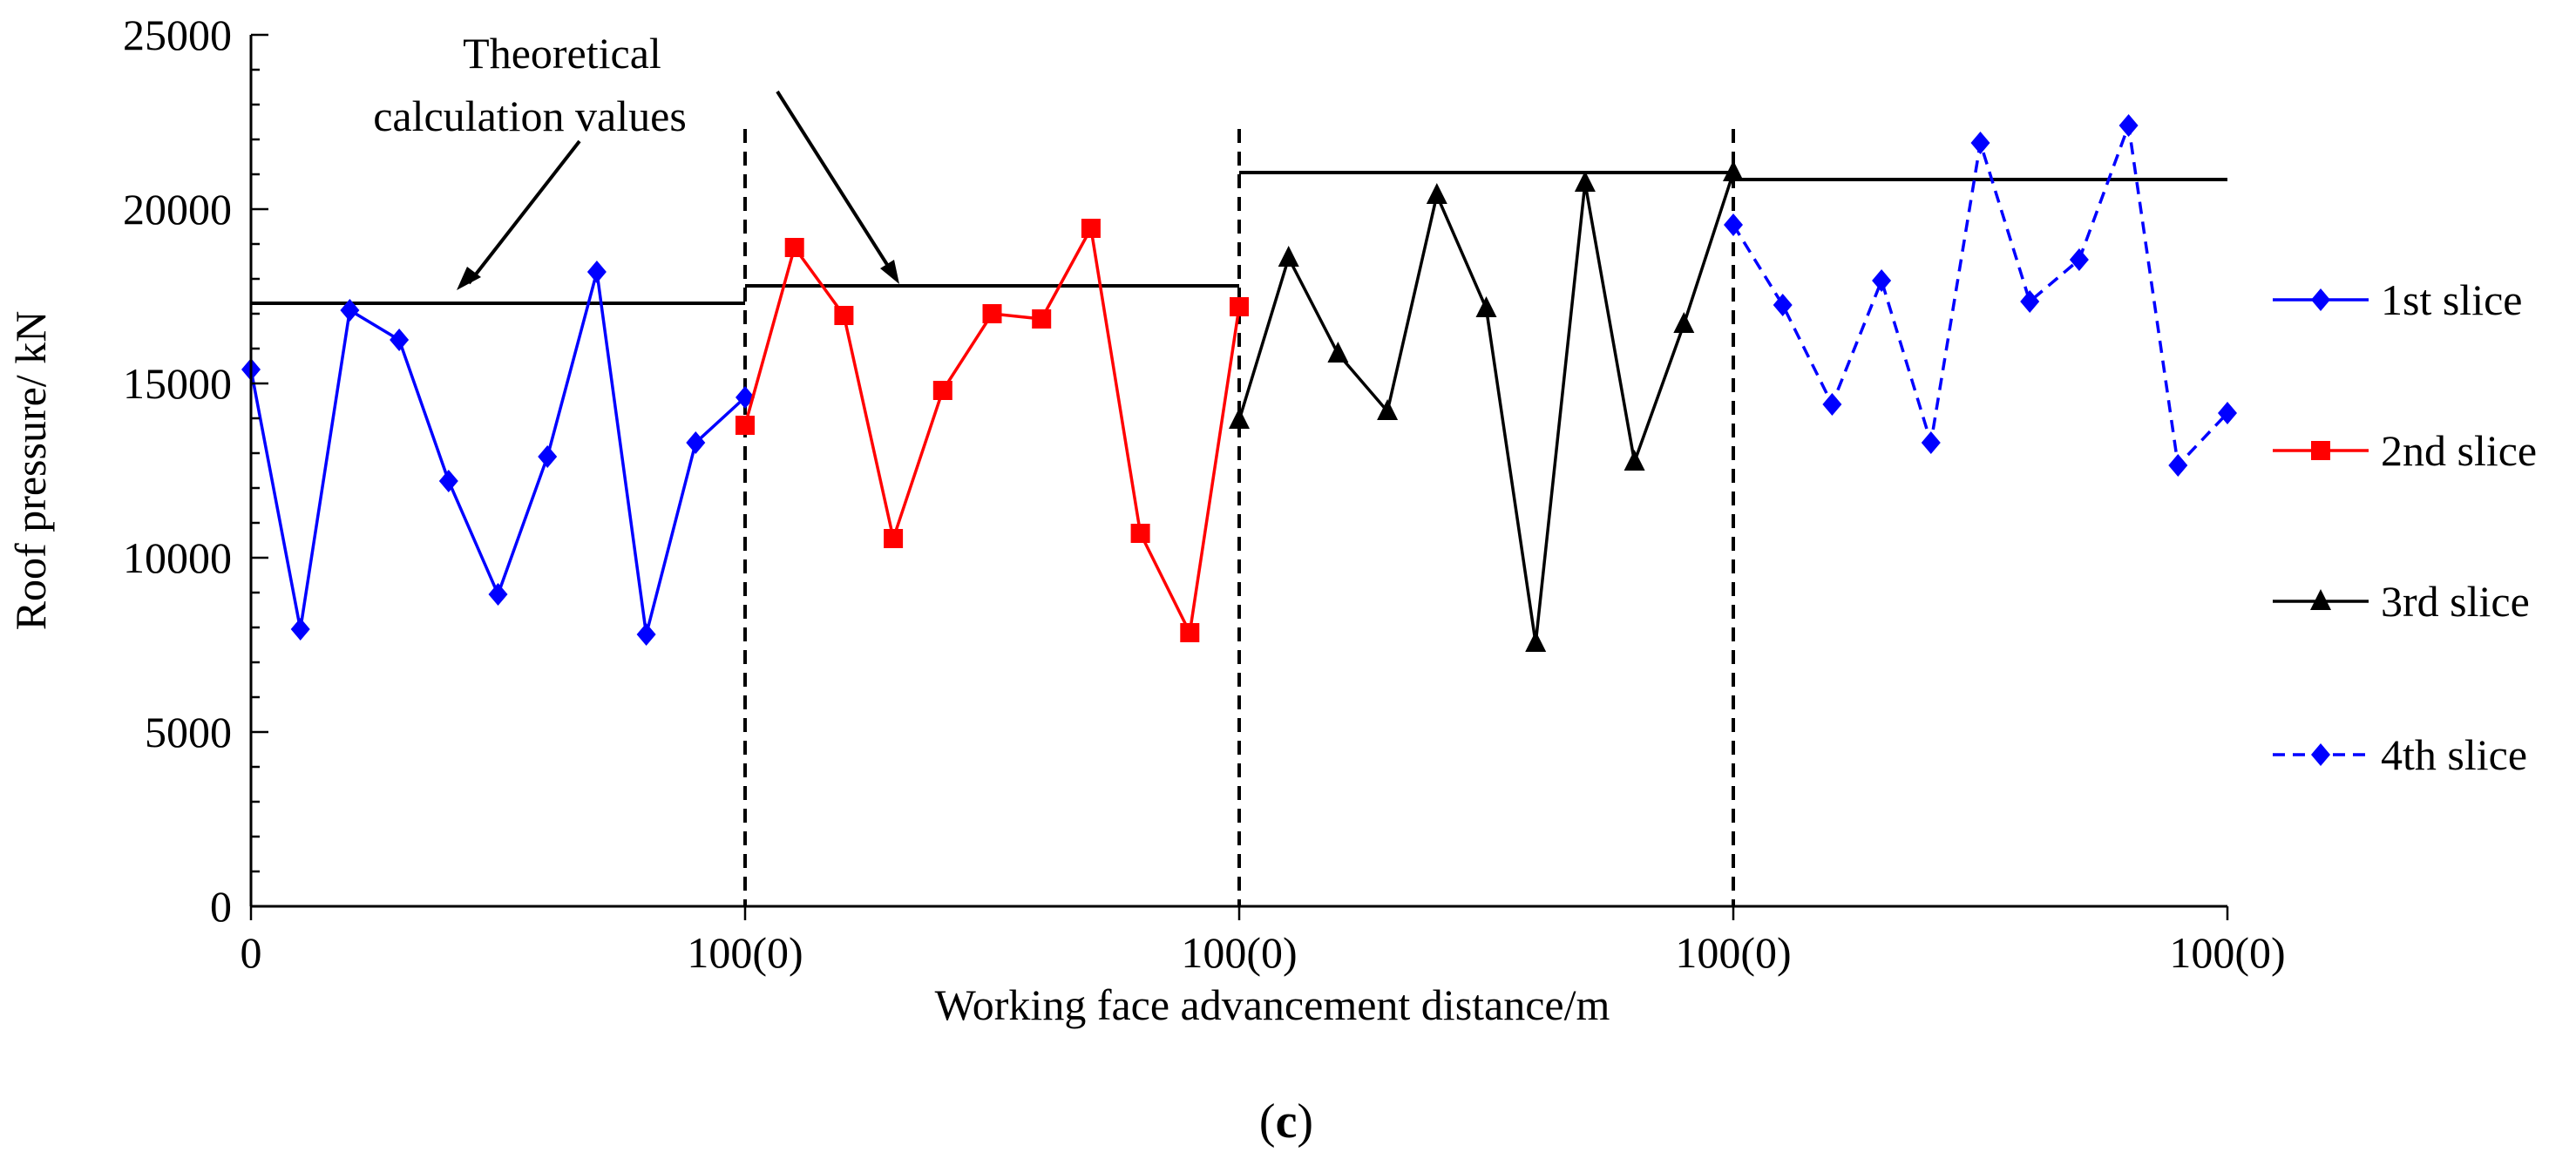 The height and width of the screenshot is (1166, 2576). What do you see at coordinates (2454, 754) in the screenshot?
I see `legend-label: 4th slice` at bounding box center [2454, 754].